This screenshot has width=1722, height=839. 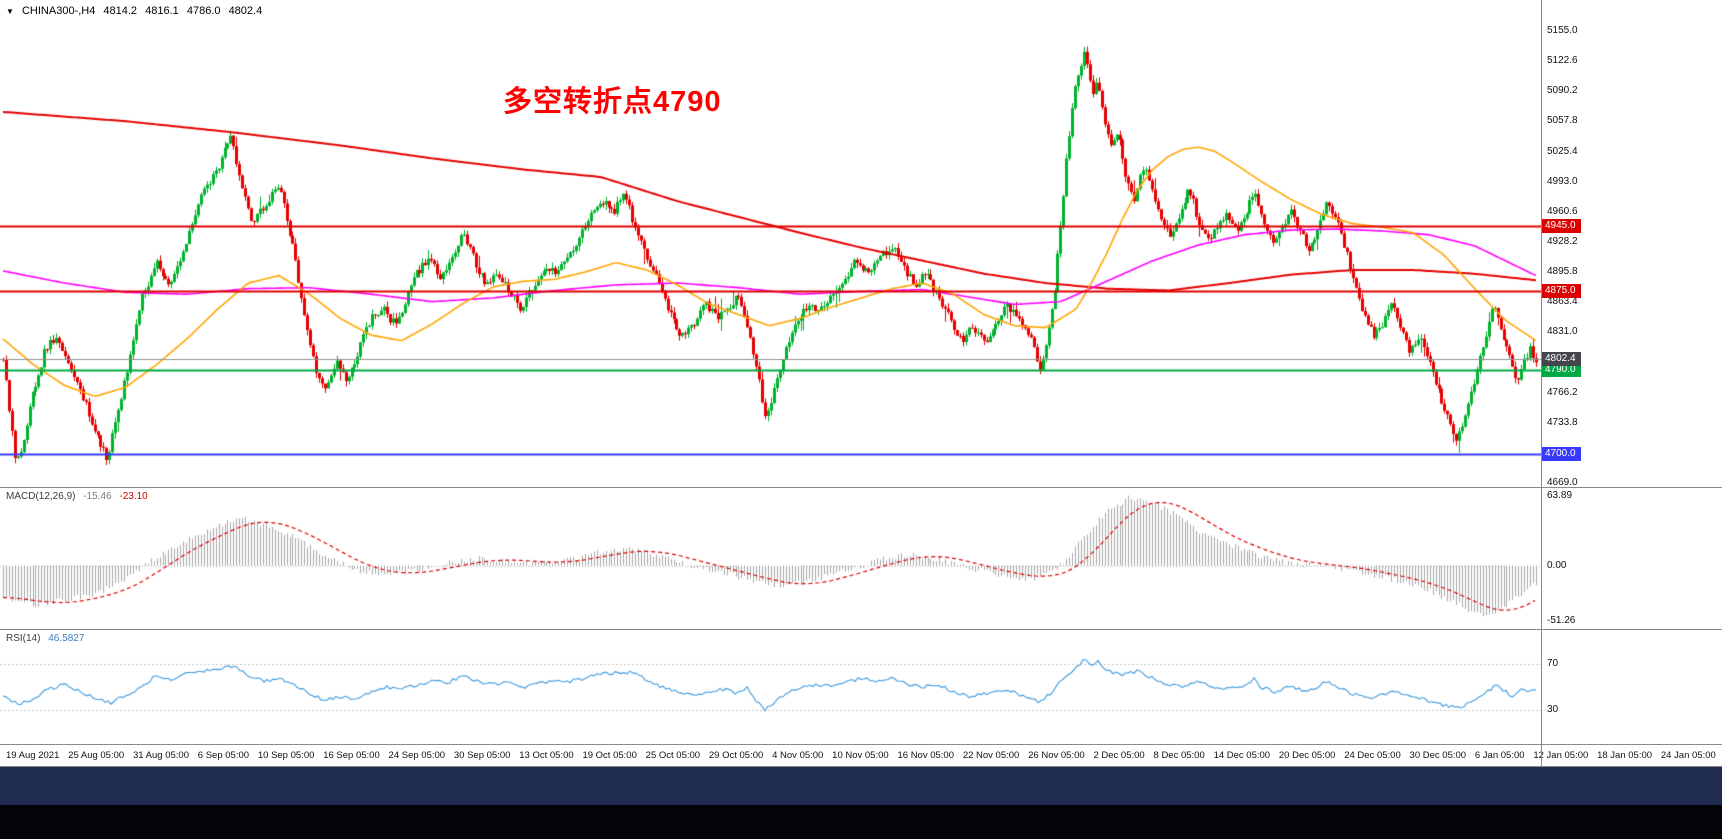 What do you see at coordinates (10, 11) in the screenshot?
I see `chevron-down-icon: ▼` at bounding box center [10, 11].